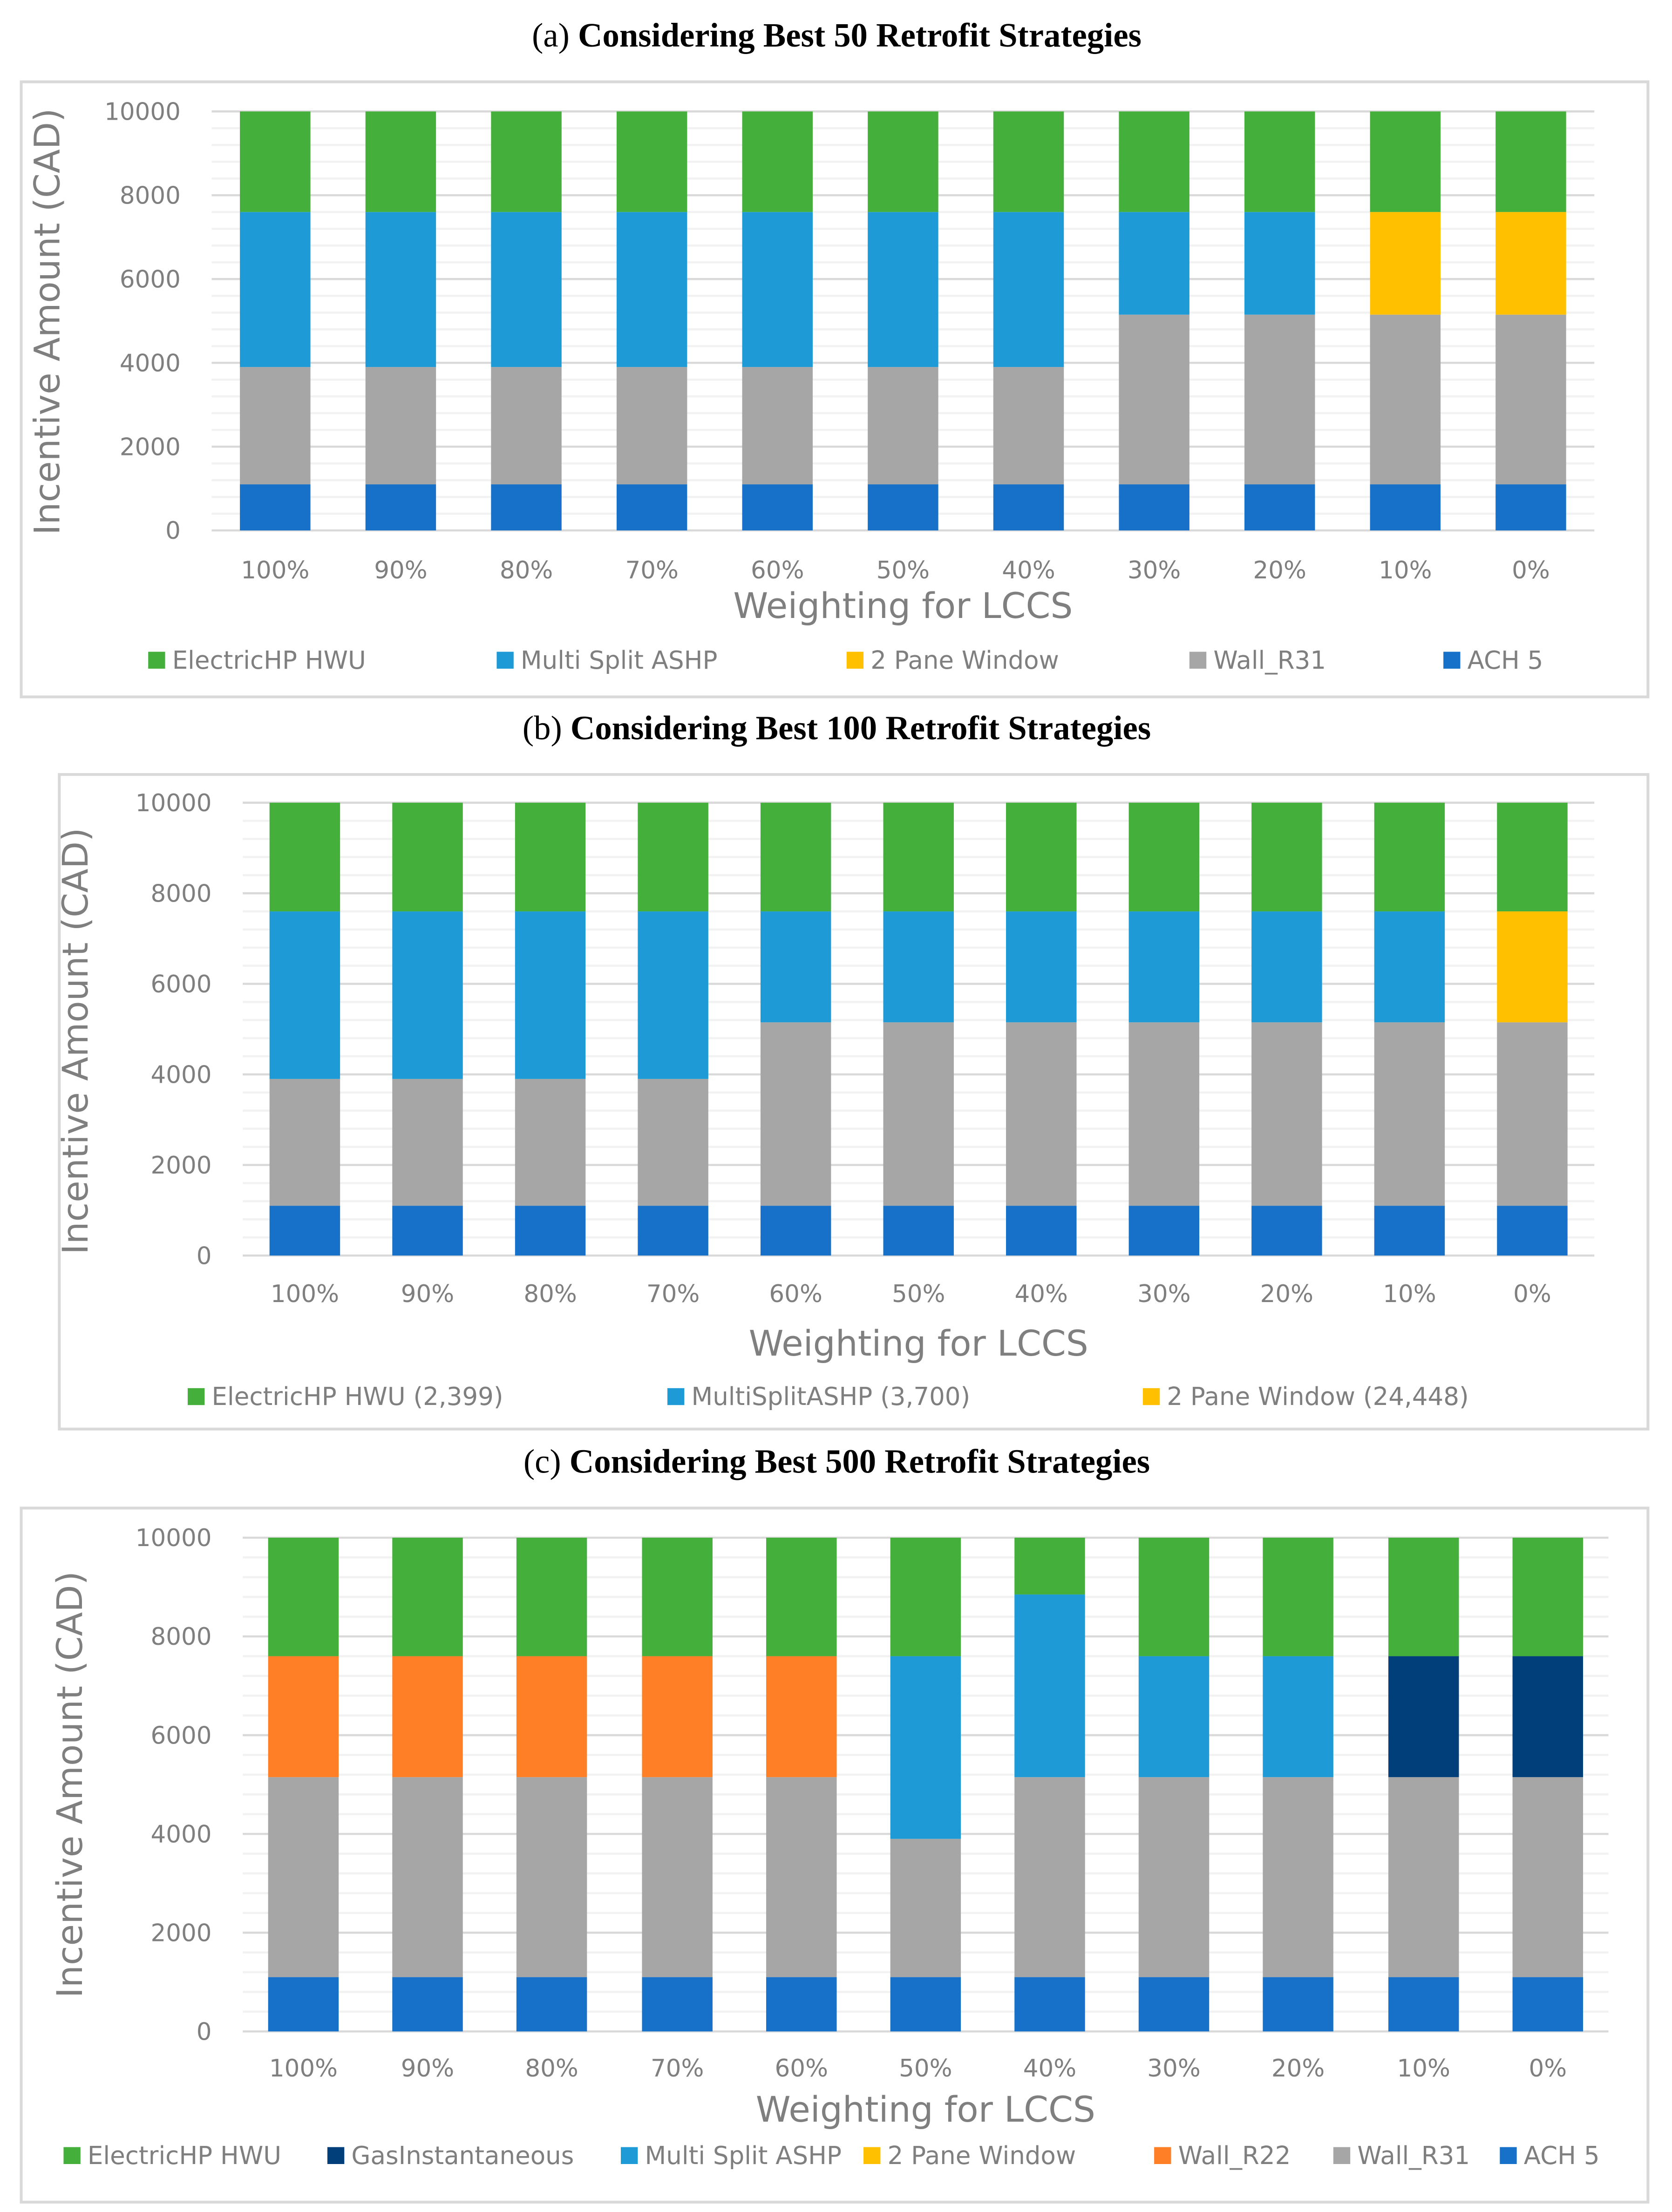 Image resolution: width=1672 pixels, height=2212 pixels. Describe the element at coordinates (546, 1462) in the screenshot. I see `chart-title-prefix: (c)` at that location.